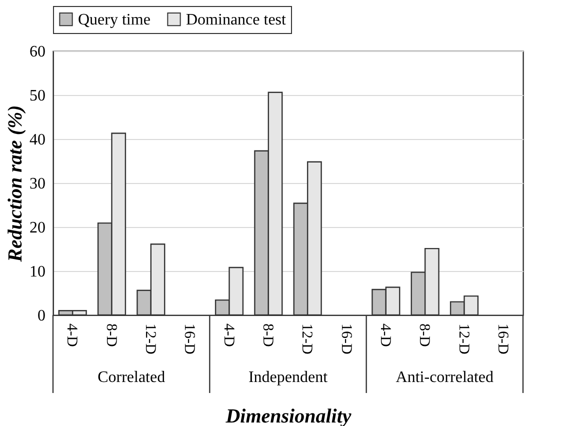  Describe the element at coordinates (288, 377) in the screenshot. I see `text: Independent` at that location.